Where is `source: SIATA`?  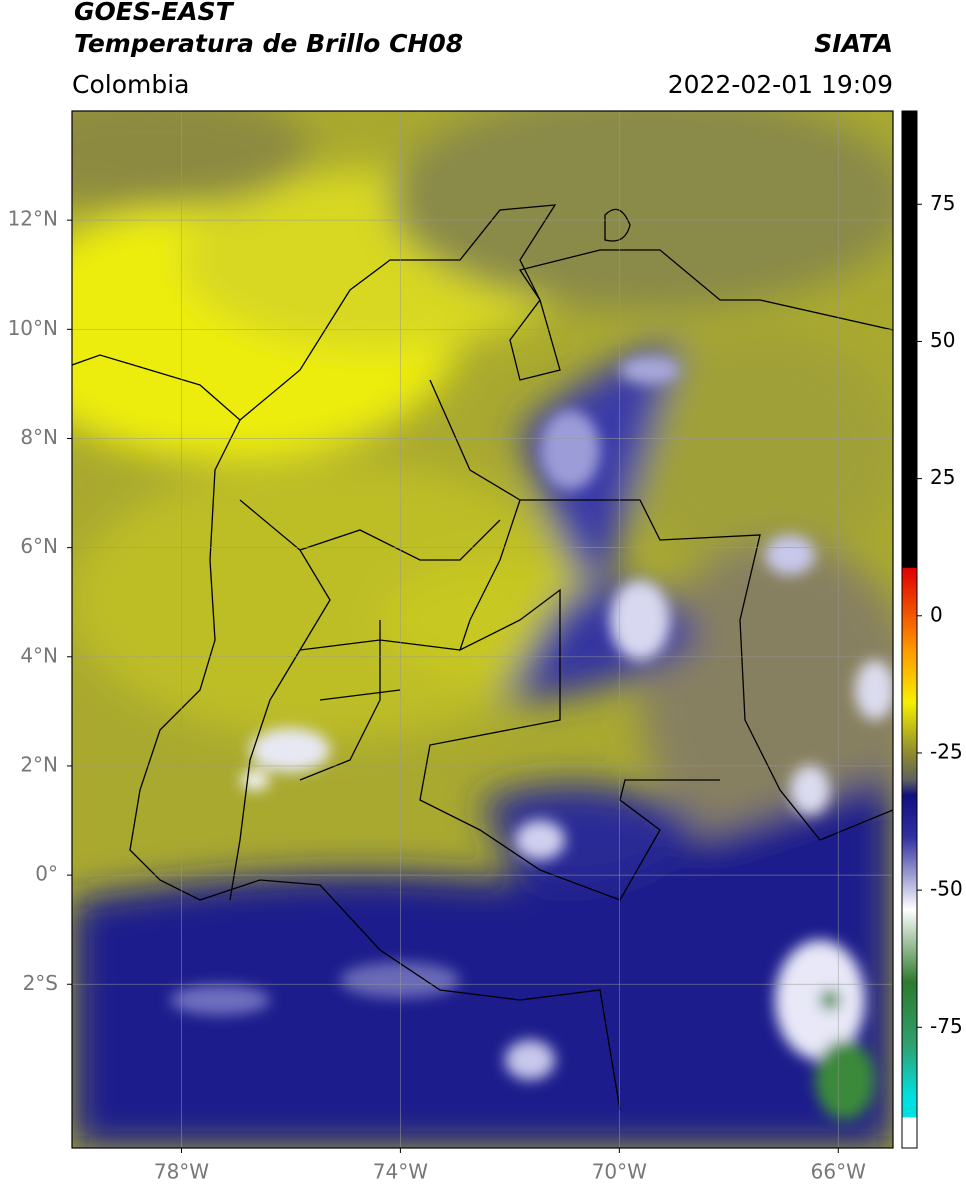 source: SIATA is located at coordinates (853, 43).